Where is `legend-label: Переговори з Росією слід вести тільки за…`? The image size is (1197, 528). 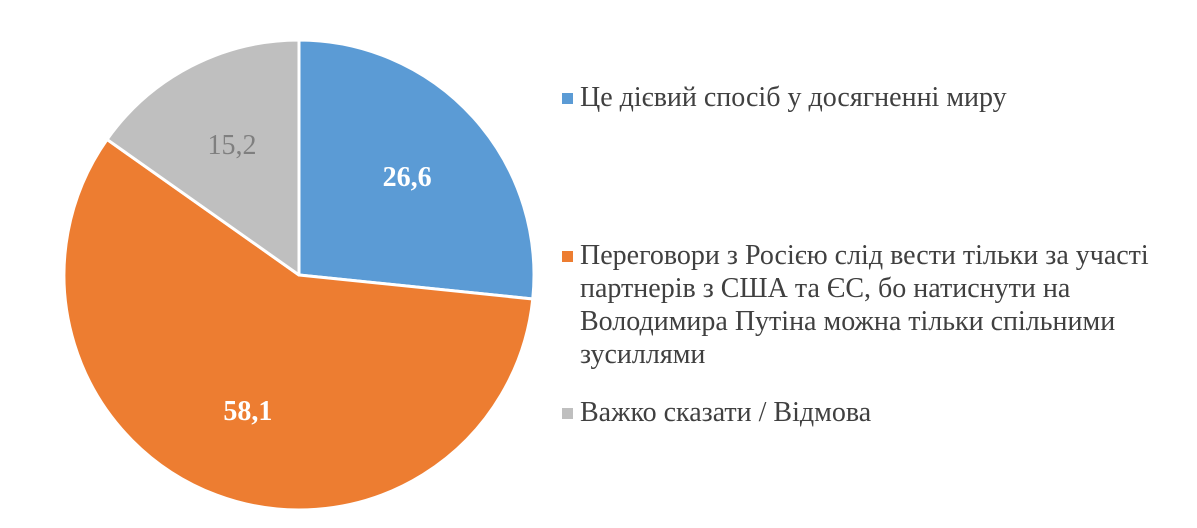
legend-label: Переговори з Росією слід вести тільки за… is located at coordinates (864, 305).